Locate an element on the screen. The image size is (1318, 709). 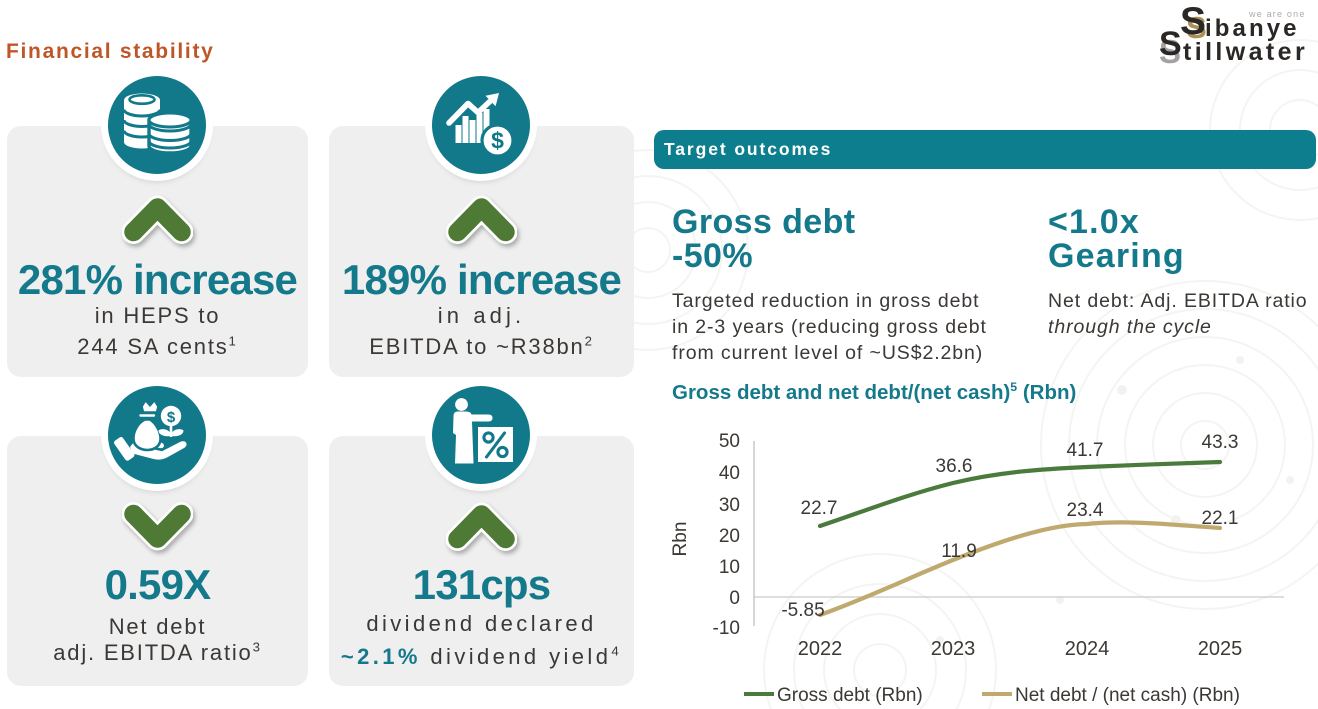
svg-text: 20 is located at coordinates (729, 536).